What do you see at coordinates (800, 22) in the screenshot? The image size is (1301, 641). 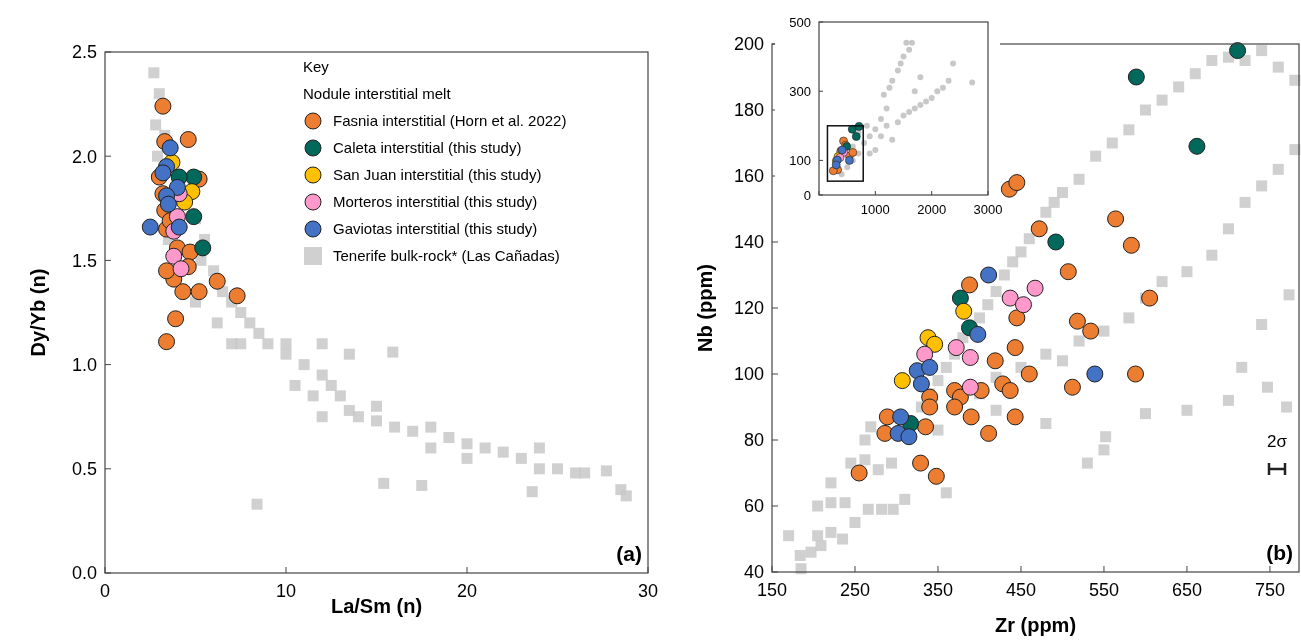 I see `y-tick-label: 500` at bounding box center [800, 22].